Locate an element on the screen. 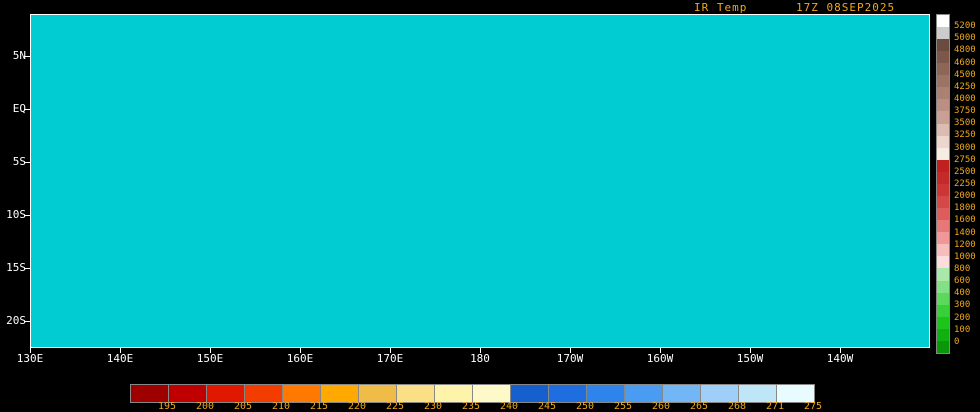 This screenshot has height=412, width=980. longitude-tick-label: 140W is located at coordinates (840, 358).